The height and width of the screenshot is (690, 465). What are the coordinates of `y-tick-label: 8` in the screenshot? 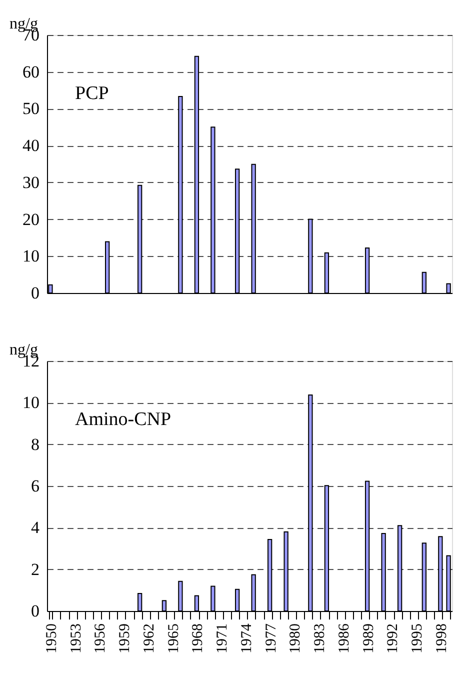 It's located at (35, 444).